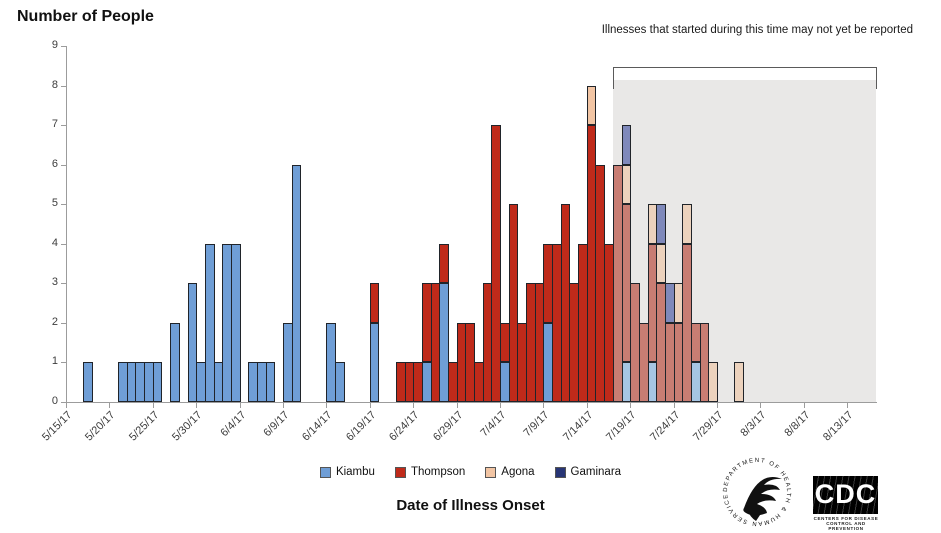  Describe the element at coordinates (54, 242) in the screenshot. I see `y-tick-label: 4` at that location.